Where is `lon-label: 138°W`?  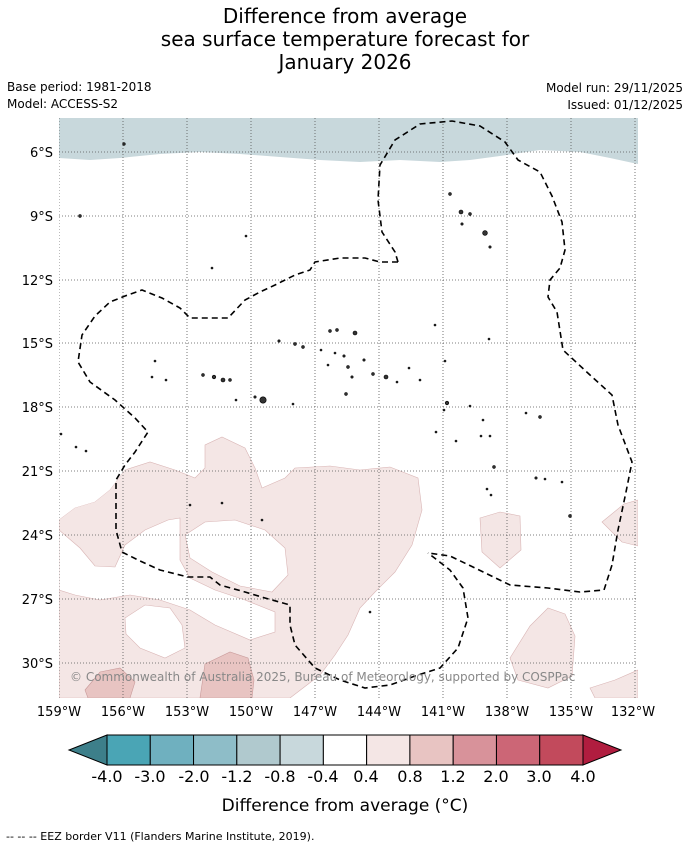
lon-label: 138°W is located at coordinates (507, 712).